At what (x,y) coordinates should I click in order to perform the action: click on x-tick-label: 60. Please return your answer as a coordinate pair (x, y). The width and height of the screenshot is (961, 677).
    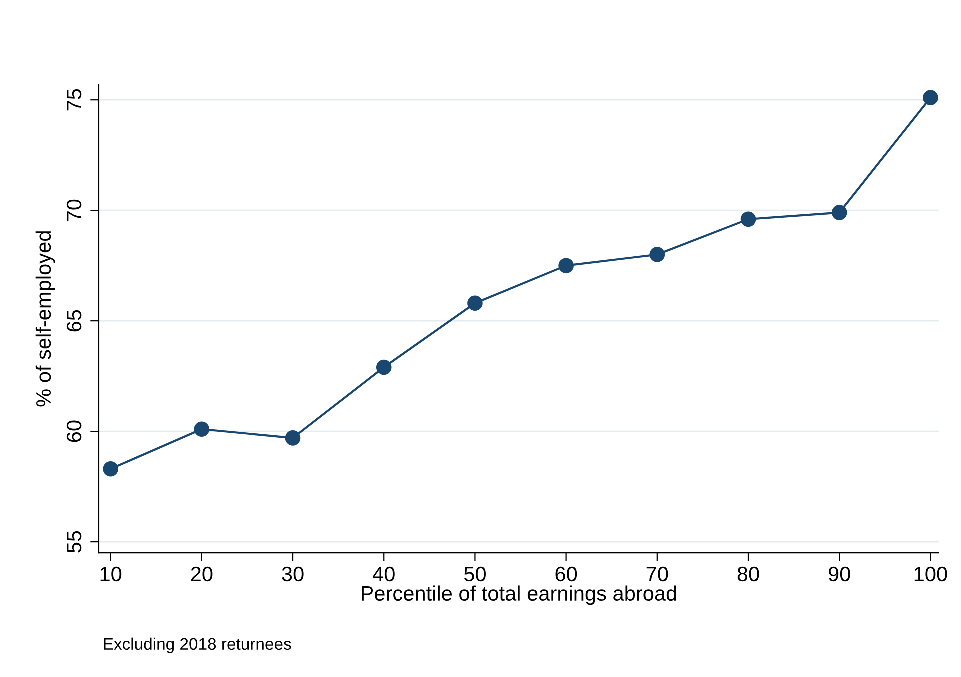
    Looking at the image, I should click on (567, 574).